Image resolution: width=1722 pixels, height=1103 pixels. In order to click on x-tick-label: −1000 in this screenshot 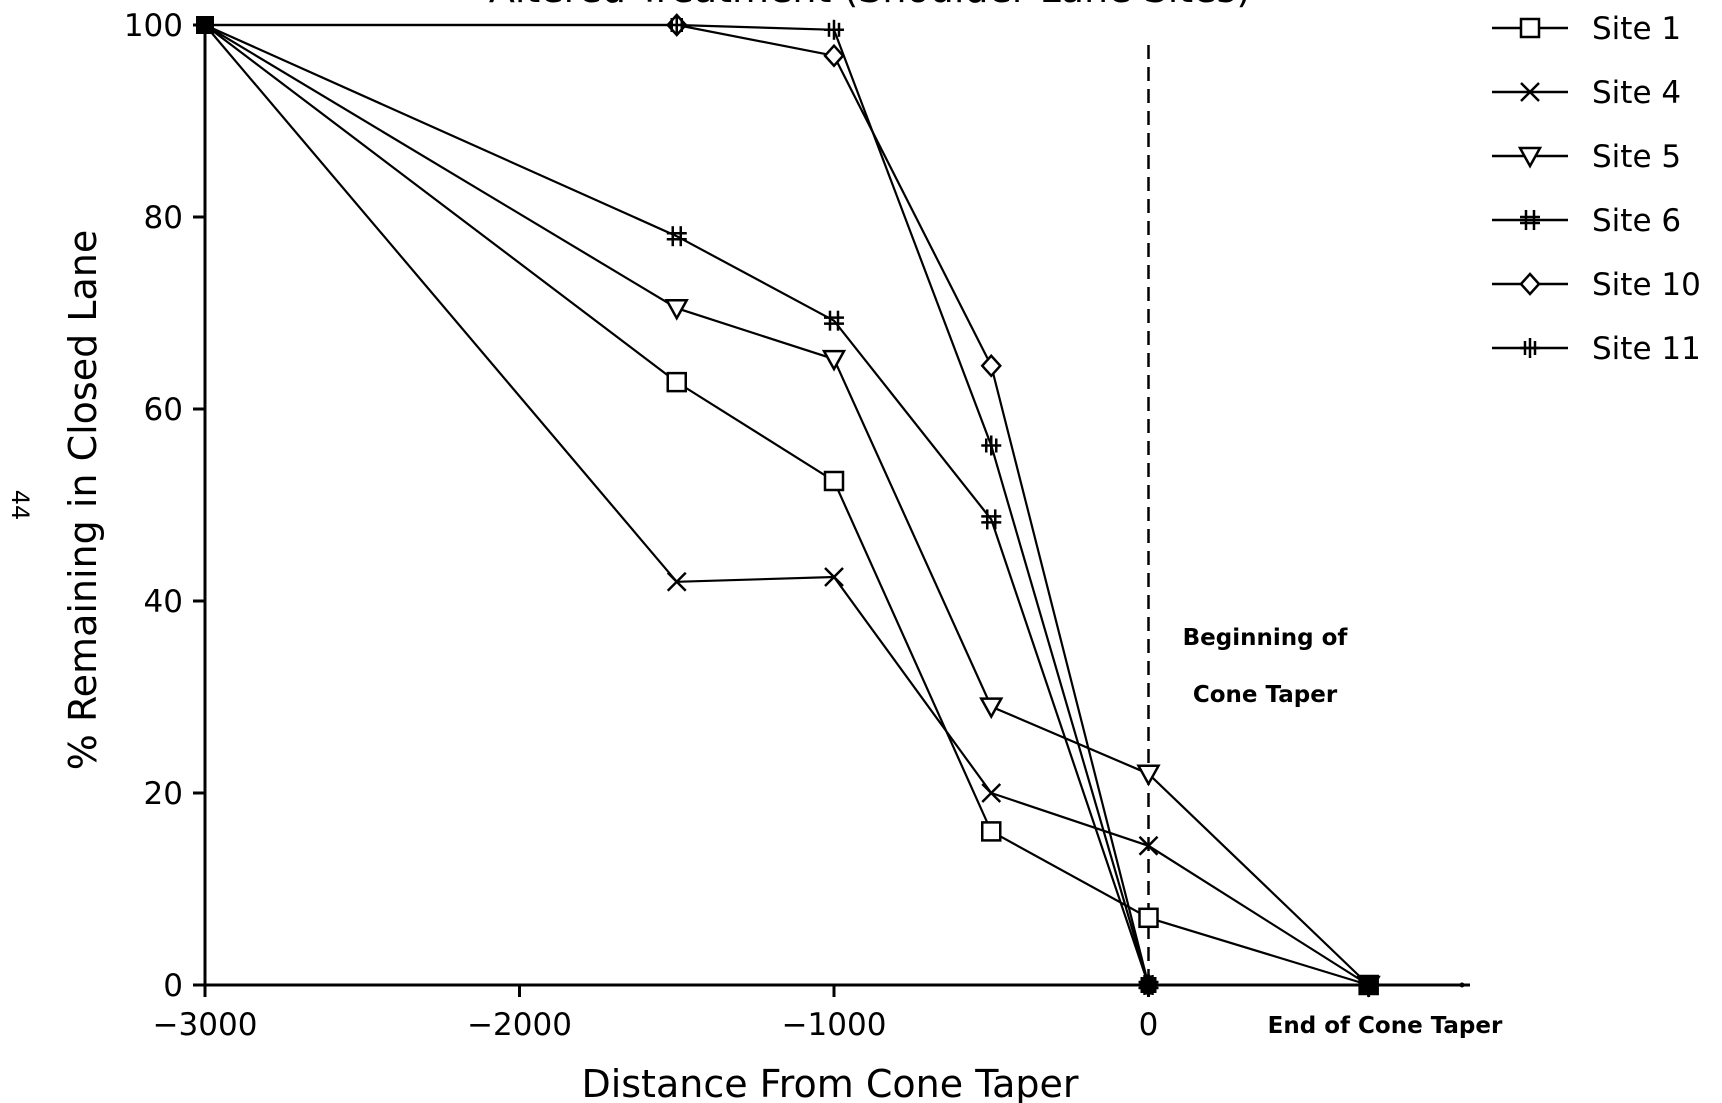, I will do `click(834, 1025)`.